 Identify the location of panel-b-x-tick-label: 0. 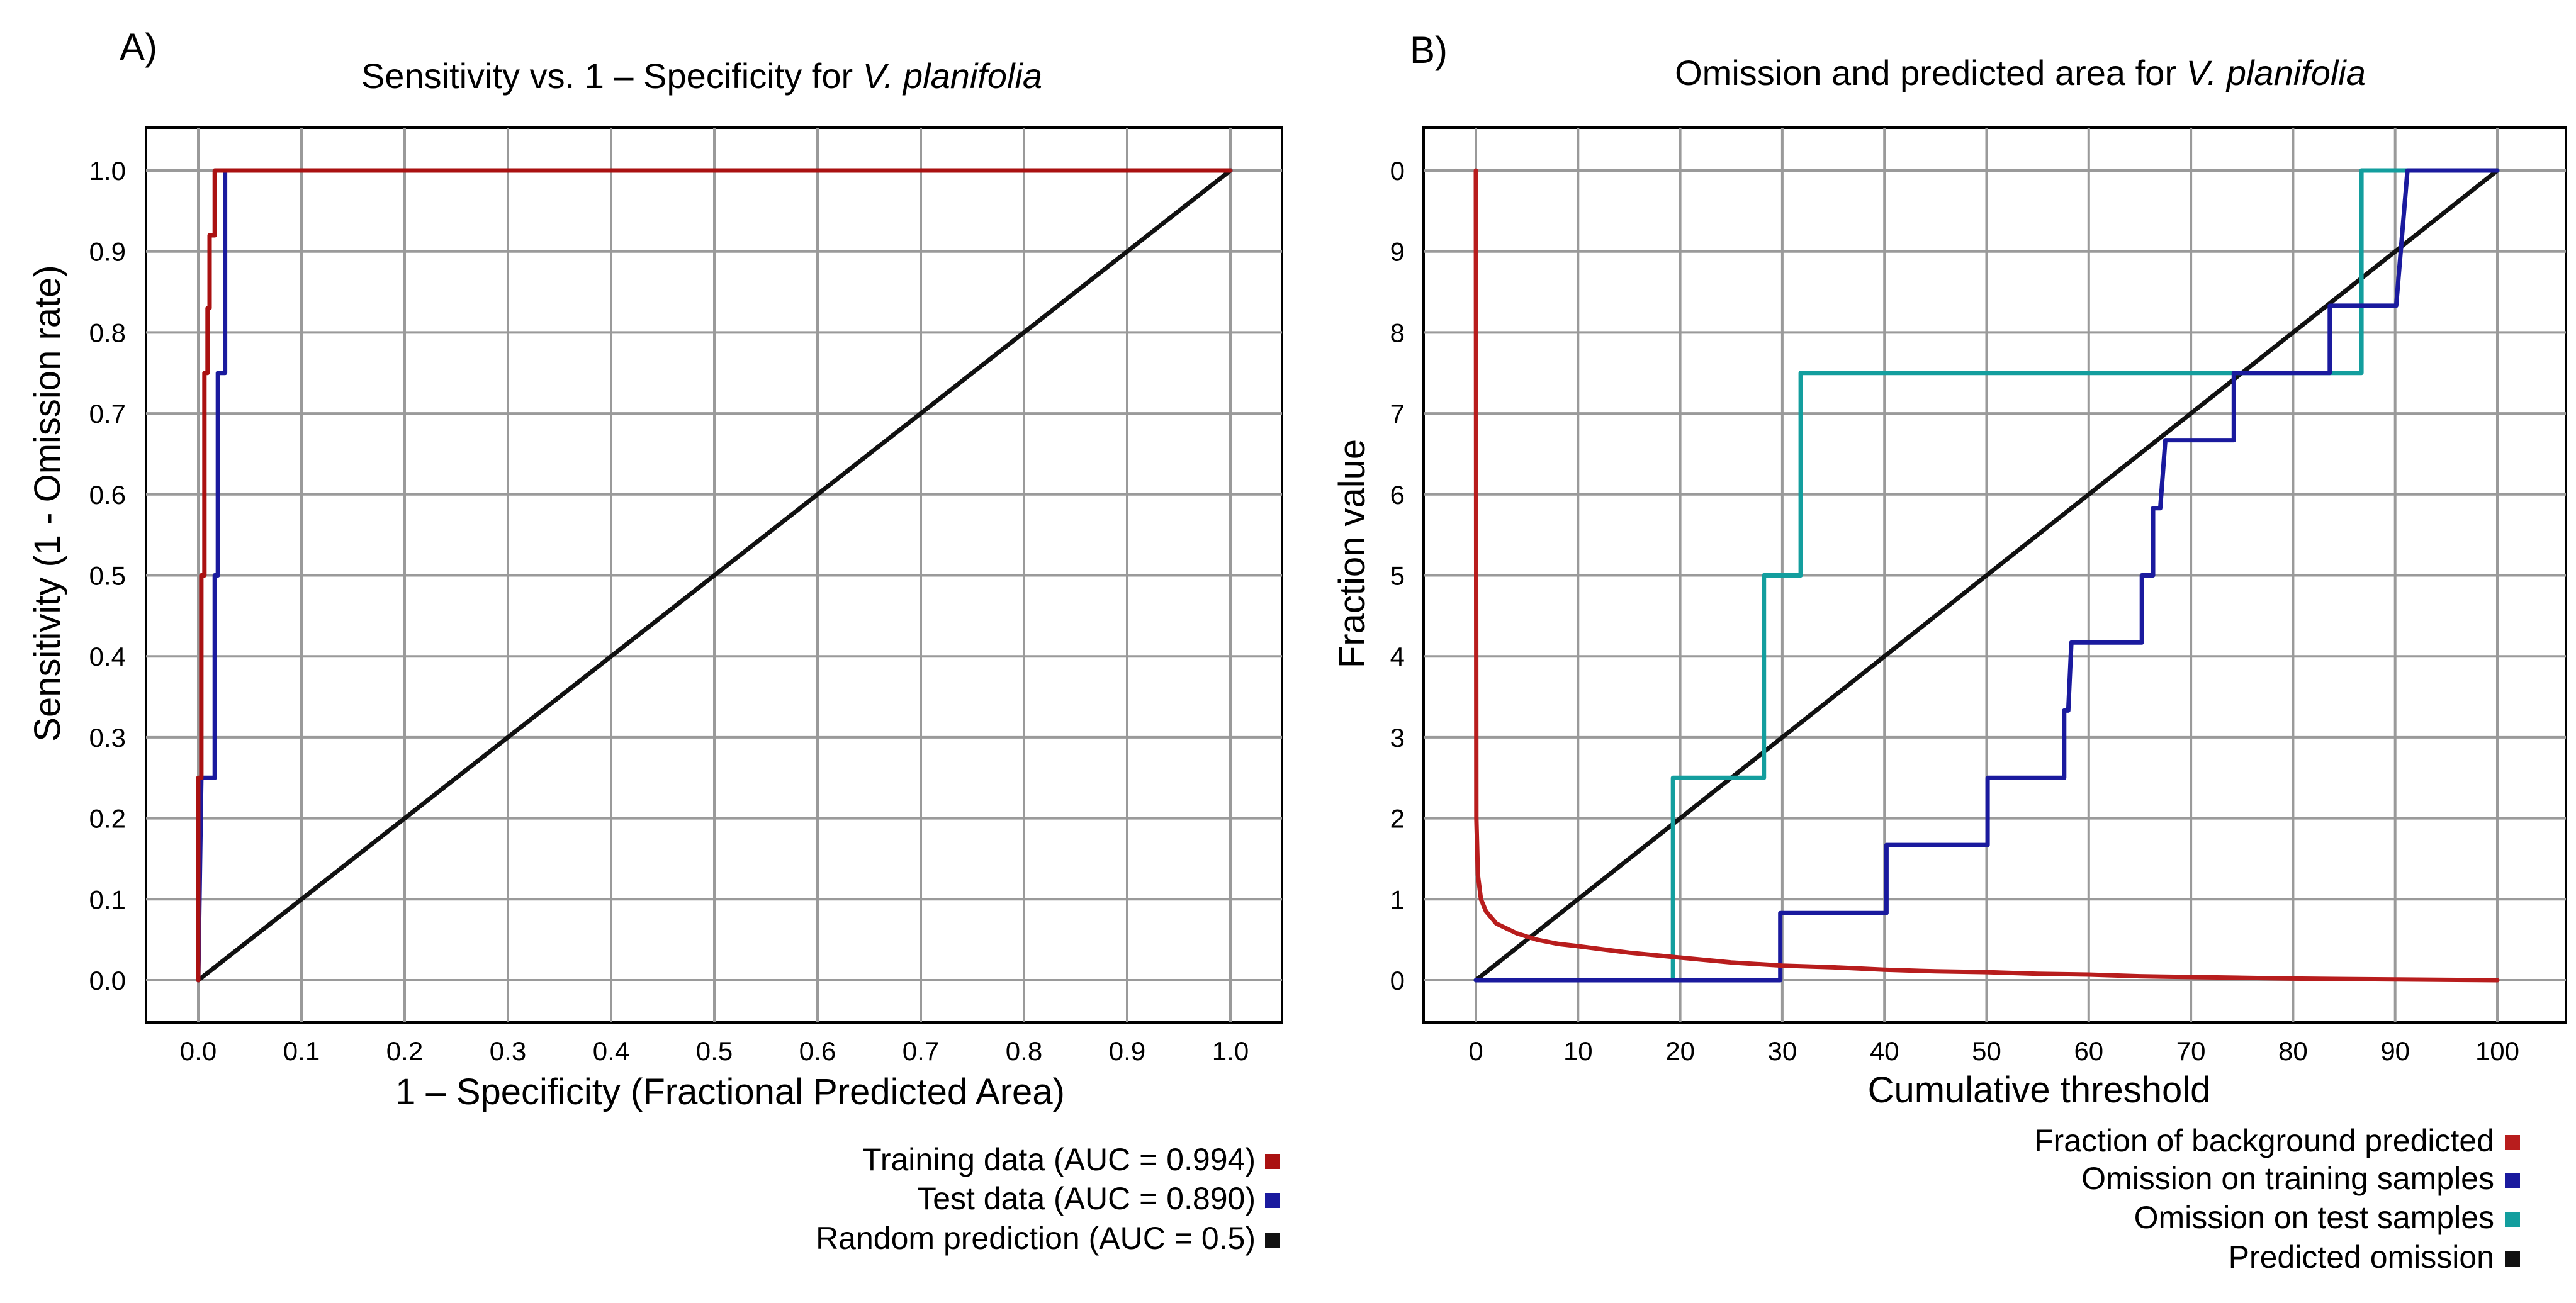
(1475, 1051).